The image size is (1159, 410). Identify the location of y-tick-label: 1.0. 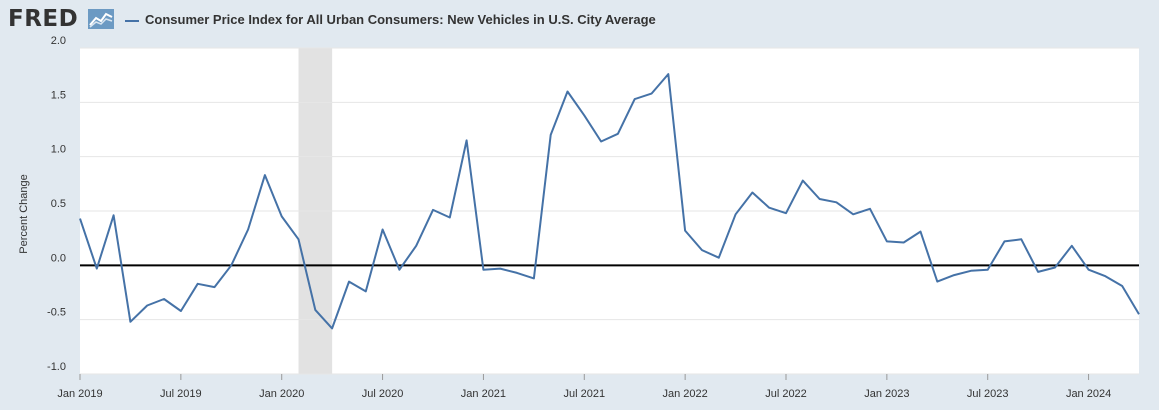
(58, 150).